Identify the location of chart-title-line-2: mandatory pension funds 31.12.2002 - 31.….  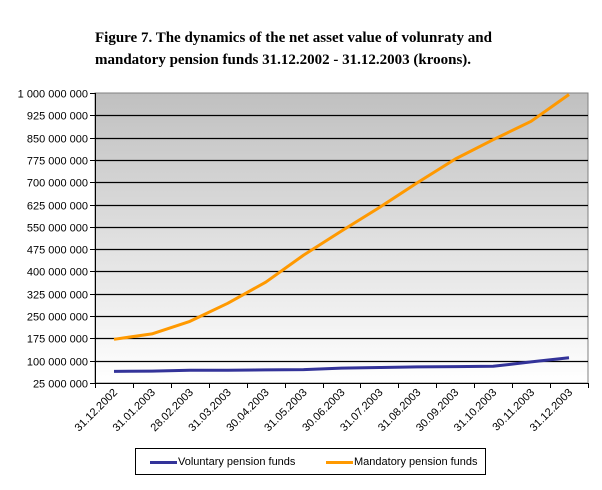
(283, 60).